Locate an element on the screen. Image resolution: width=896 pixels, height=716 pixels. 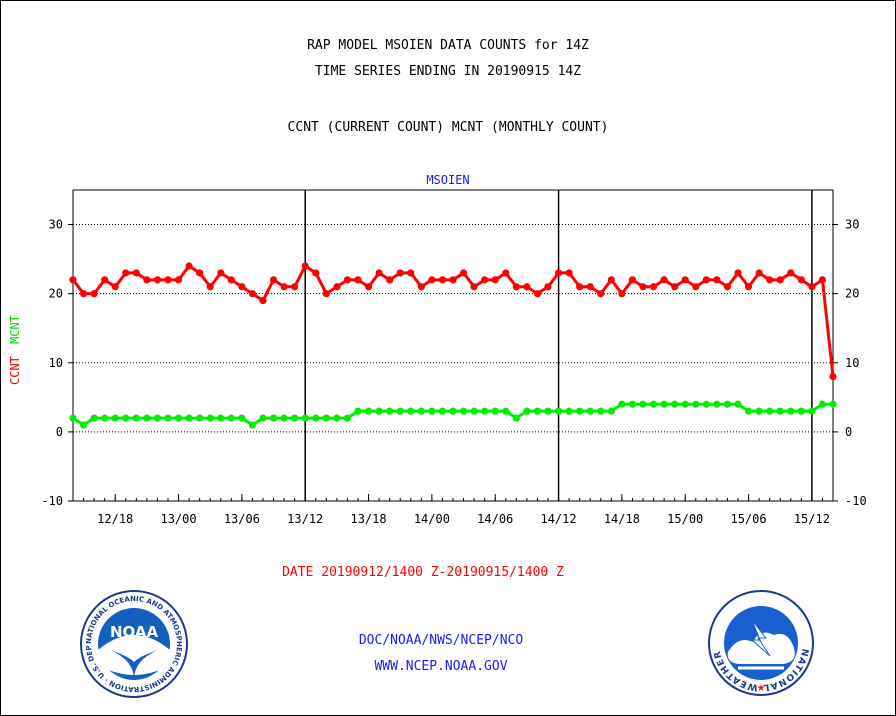
page-subtitle: TIME SERIES ENDING IN 20190915 14Z is located at coordinates (448, 71).